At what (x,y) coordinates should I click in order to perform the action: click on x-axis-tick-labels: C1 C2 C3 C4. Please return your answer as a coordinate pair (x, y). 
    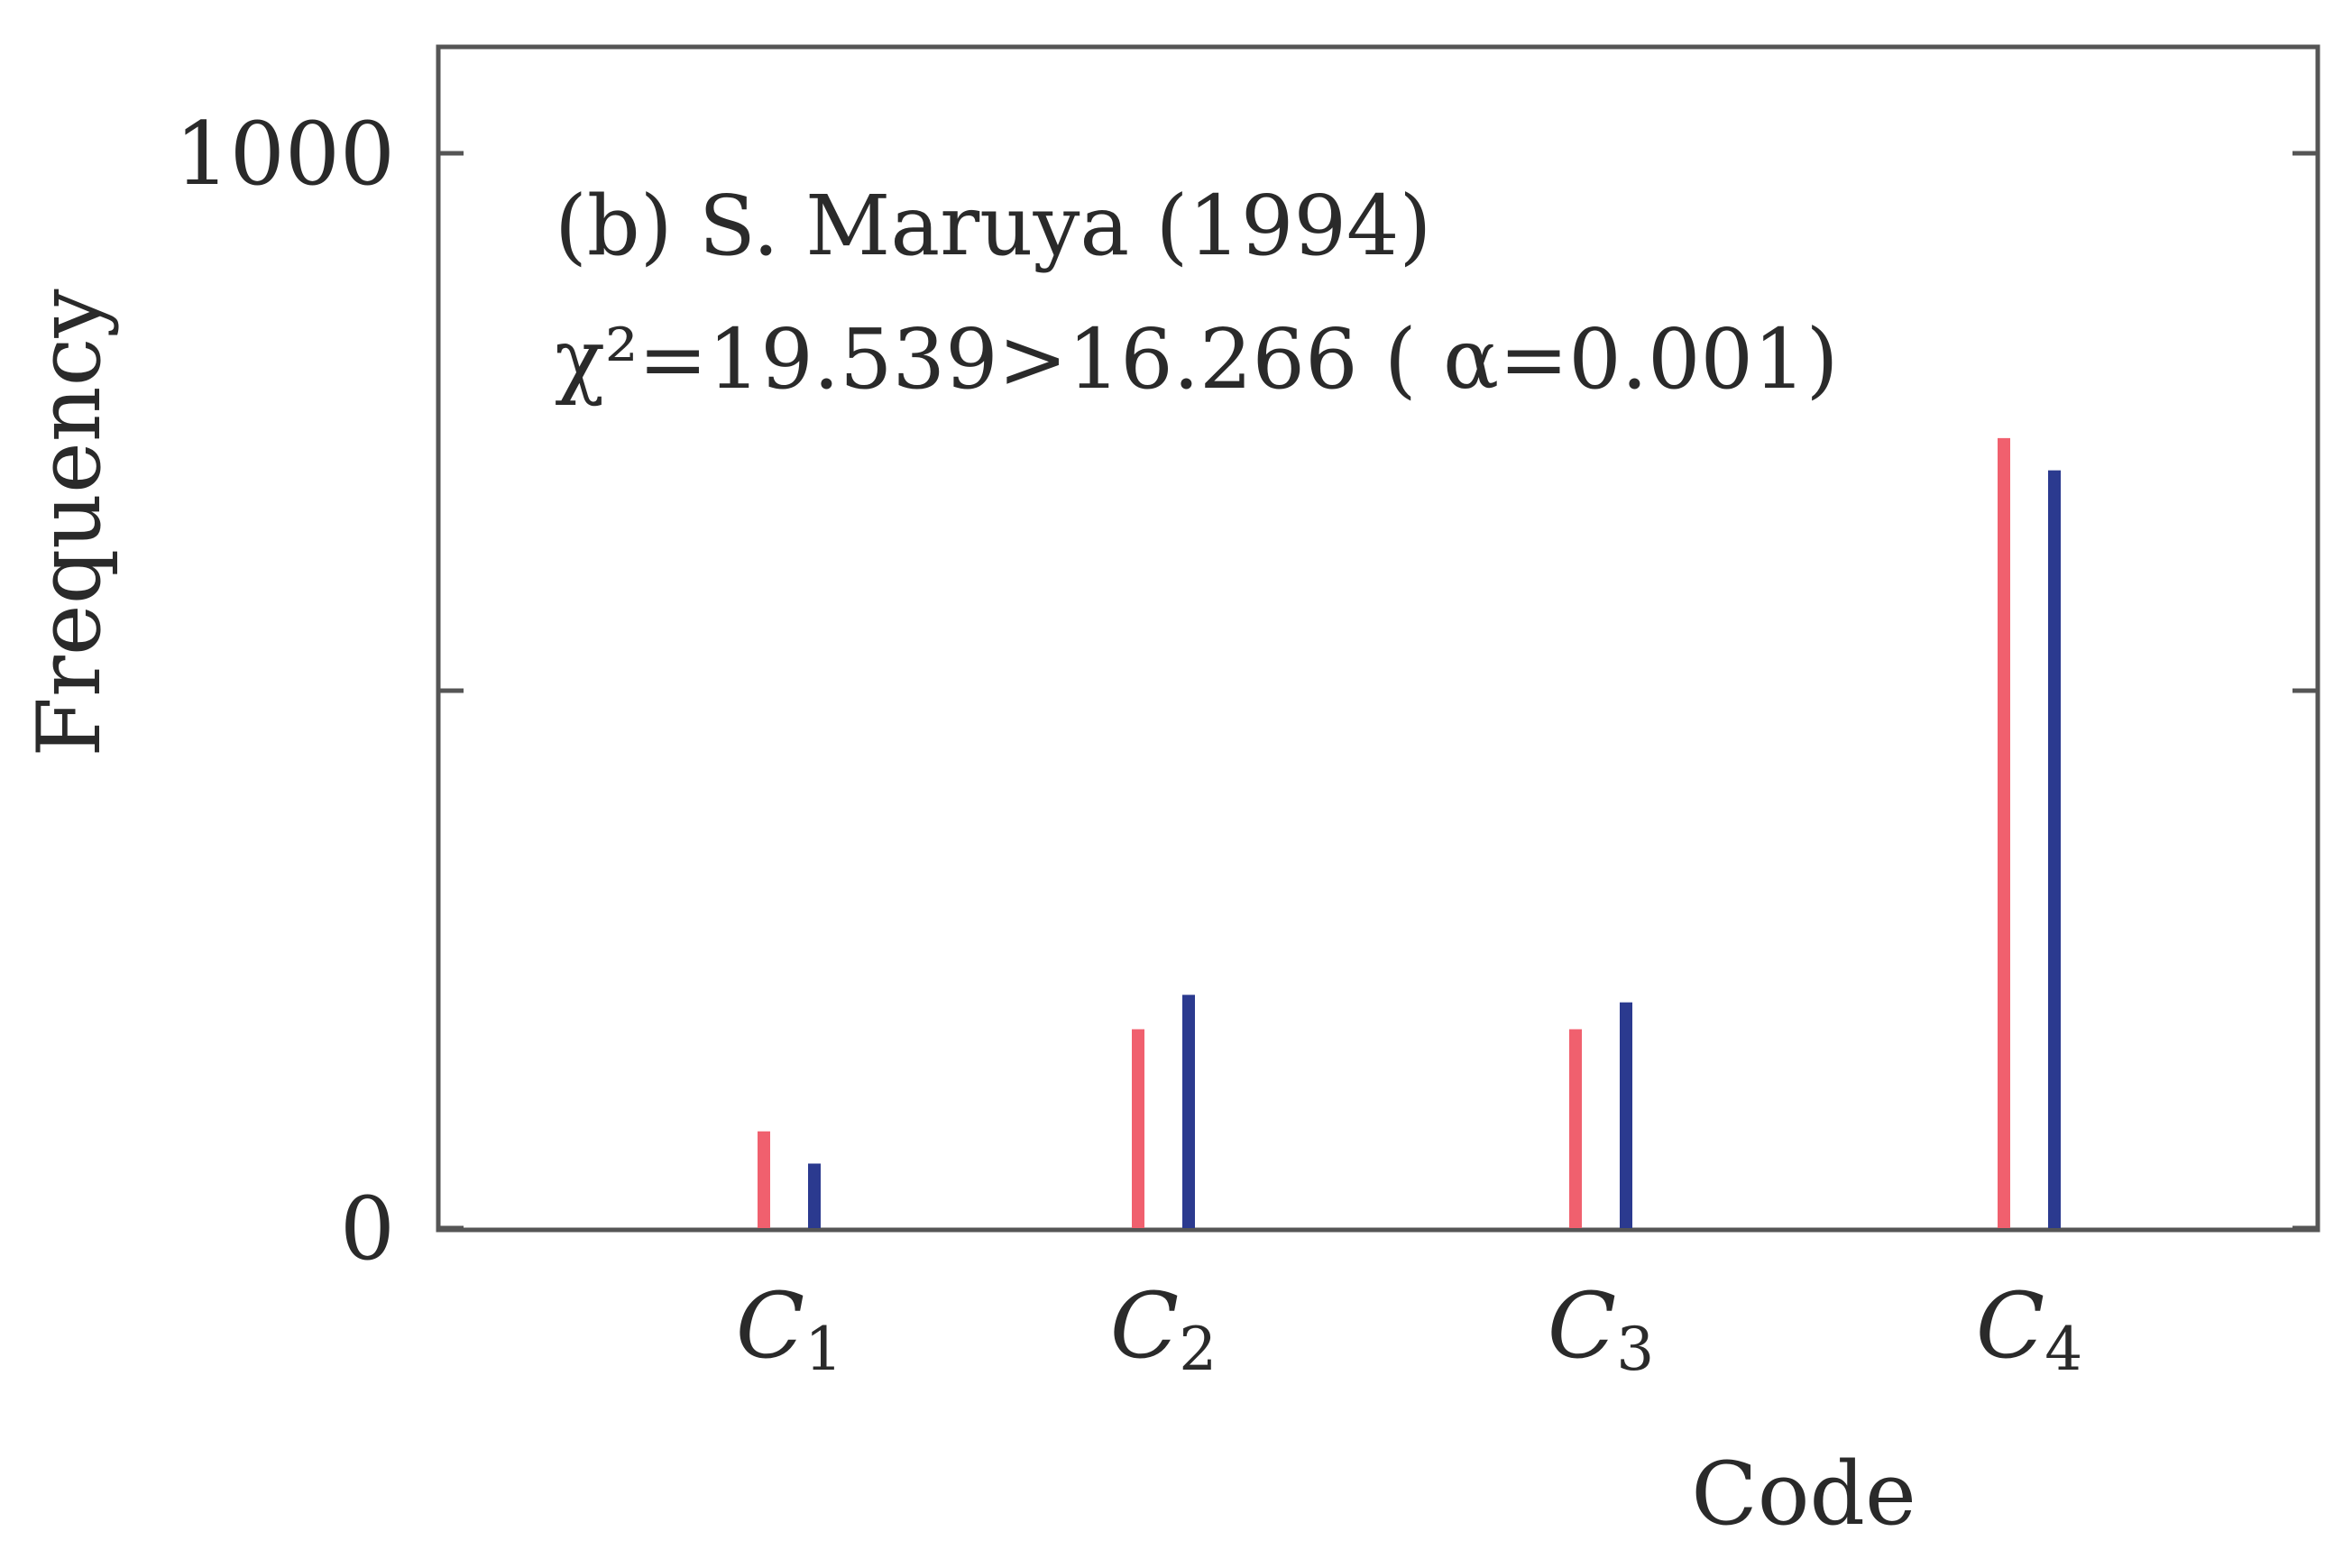
    Looking at the image, I should click on (1410, 1328).